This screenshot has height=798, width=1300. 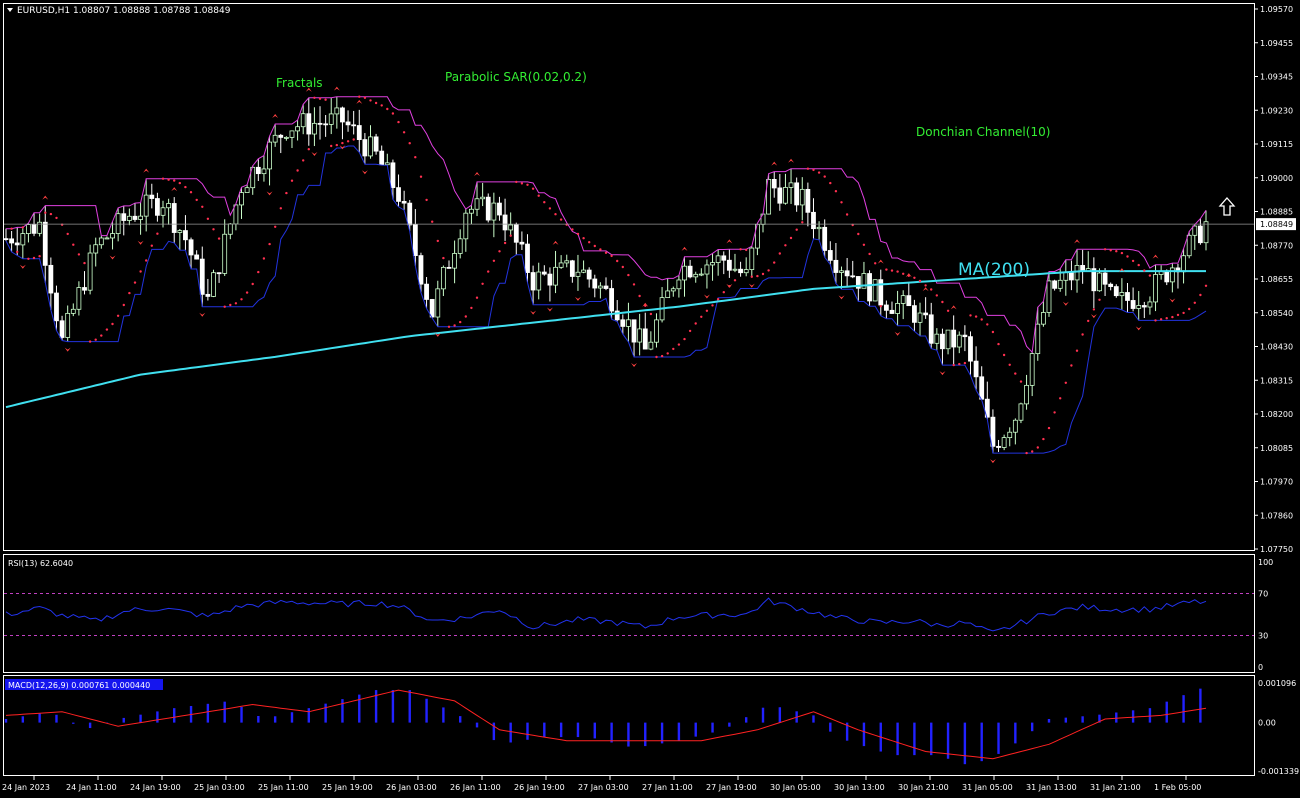 I want to click on price-tick-label: 1.08085, so click(x=1276, y=448).